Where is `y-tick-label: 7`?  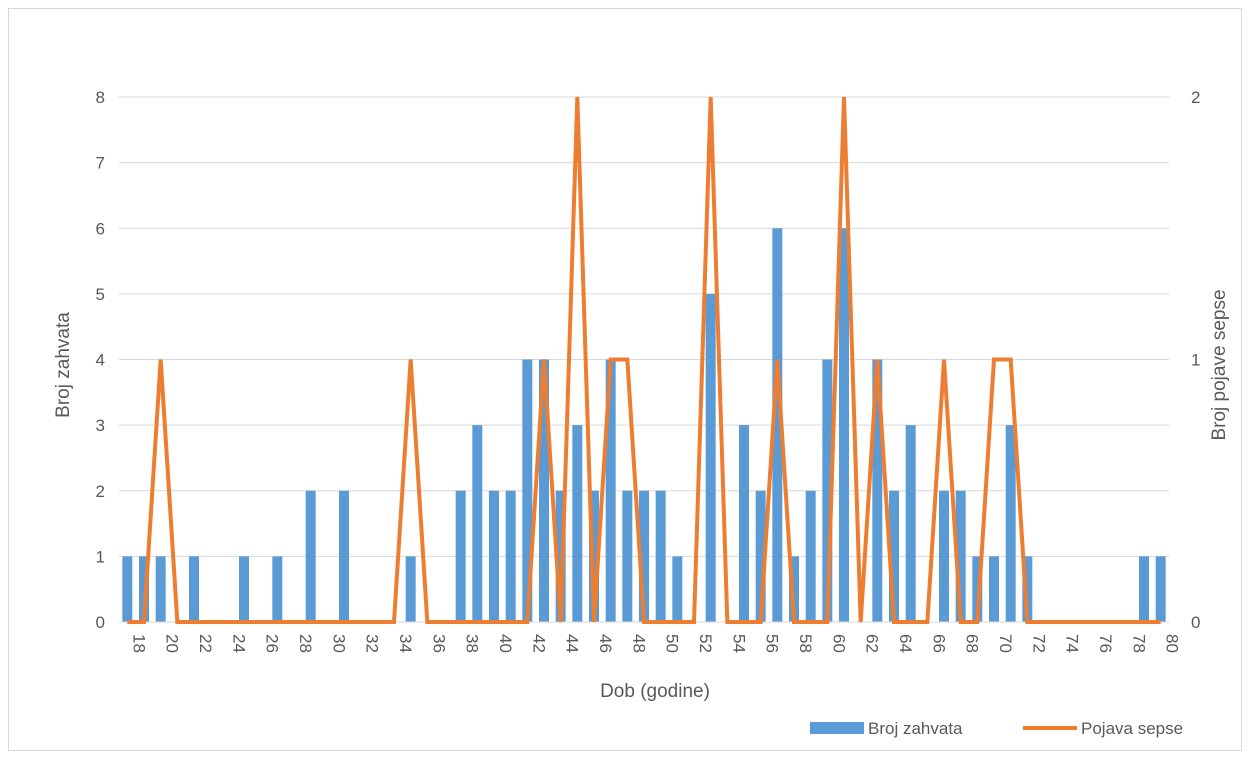 y-tick-label: 7 is located at coordinates (100, 163).